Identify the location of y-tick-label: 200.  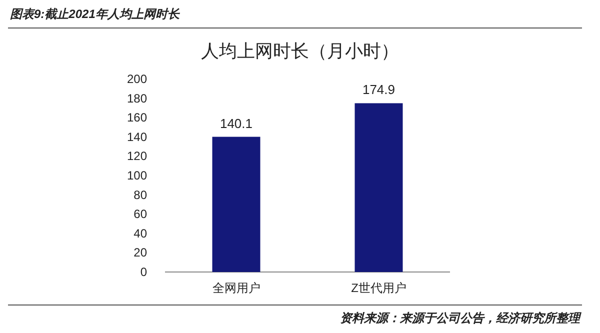
(137, 79).